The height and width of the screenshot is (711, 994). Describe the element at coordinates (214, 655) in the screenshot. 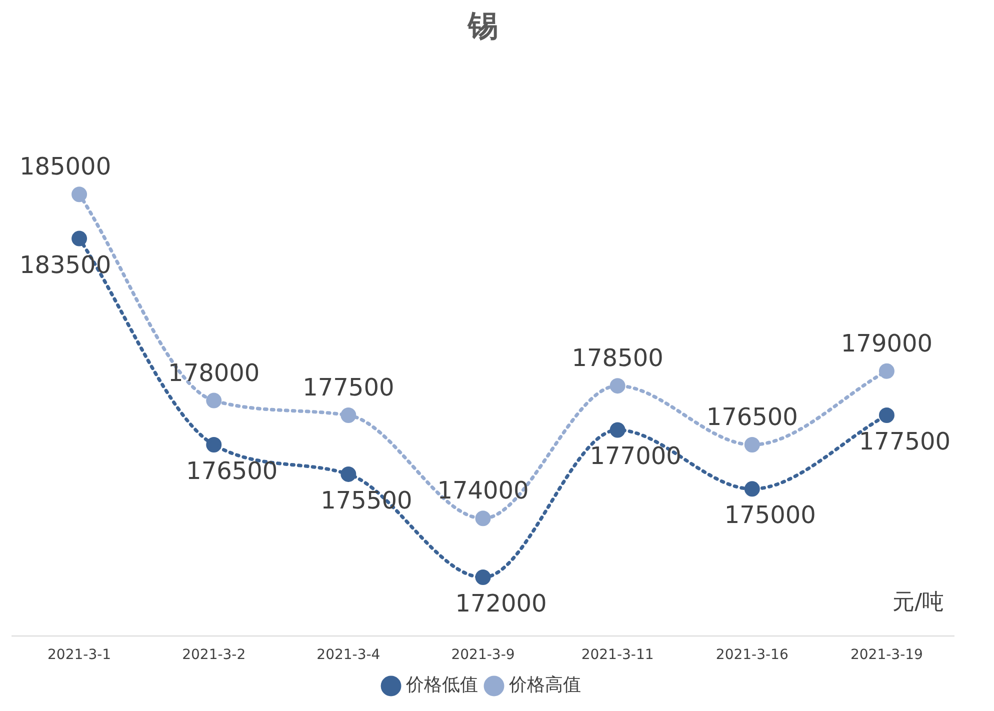

I see `x-tick-label: 2021-3-2` at that location.